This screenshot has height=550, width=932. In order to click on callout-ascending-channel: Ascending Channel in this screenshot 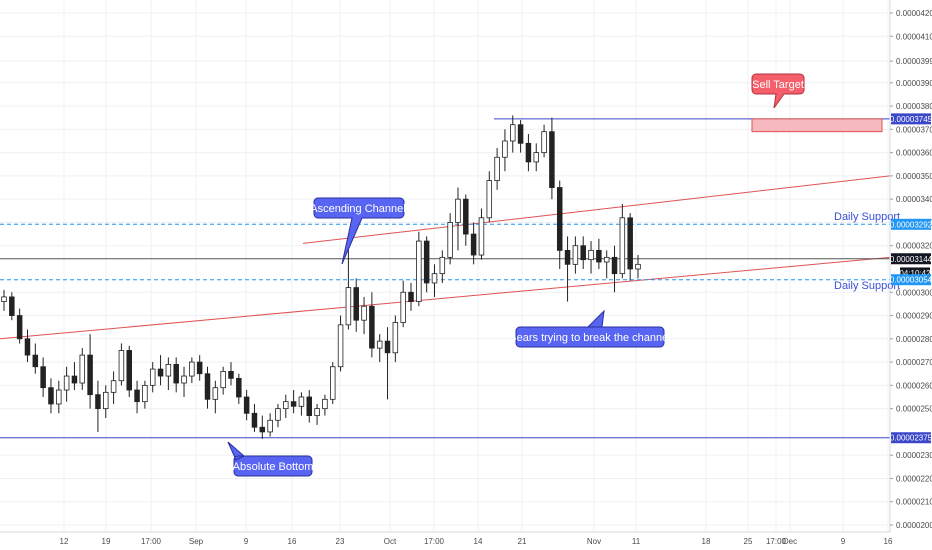, I will do `click(358, 231)`.